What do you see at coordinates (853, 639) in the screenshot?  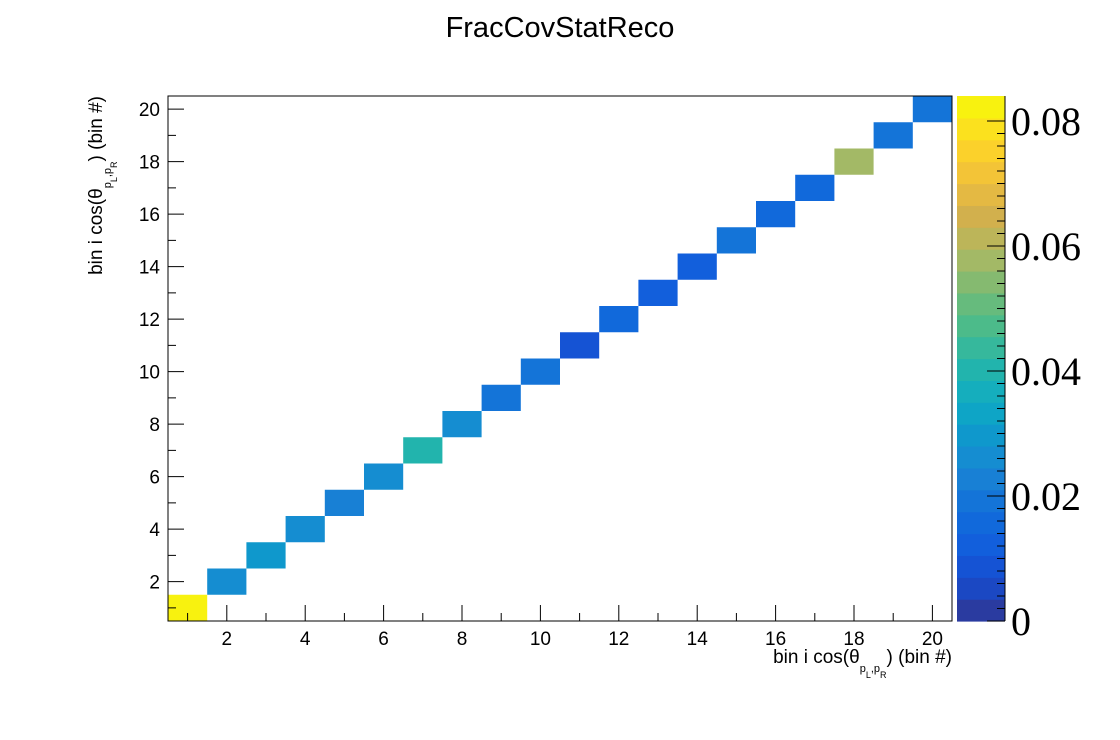 I see `x-tick-label: 18` at bounding box center [853, 639].